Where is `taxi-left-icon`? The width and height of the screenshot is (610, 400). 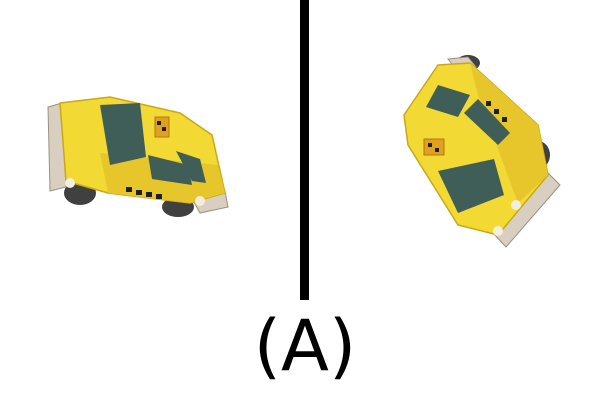
taxi-left-icon is located at coordinates (138, 156).